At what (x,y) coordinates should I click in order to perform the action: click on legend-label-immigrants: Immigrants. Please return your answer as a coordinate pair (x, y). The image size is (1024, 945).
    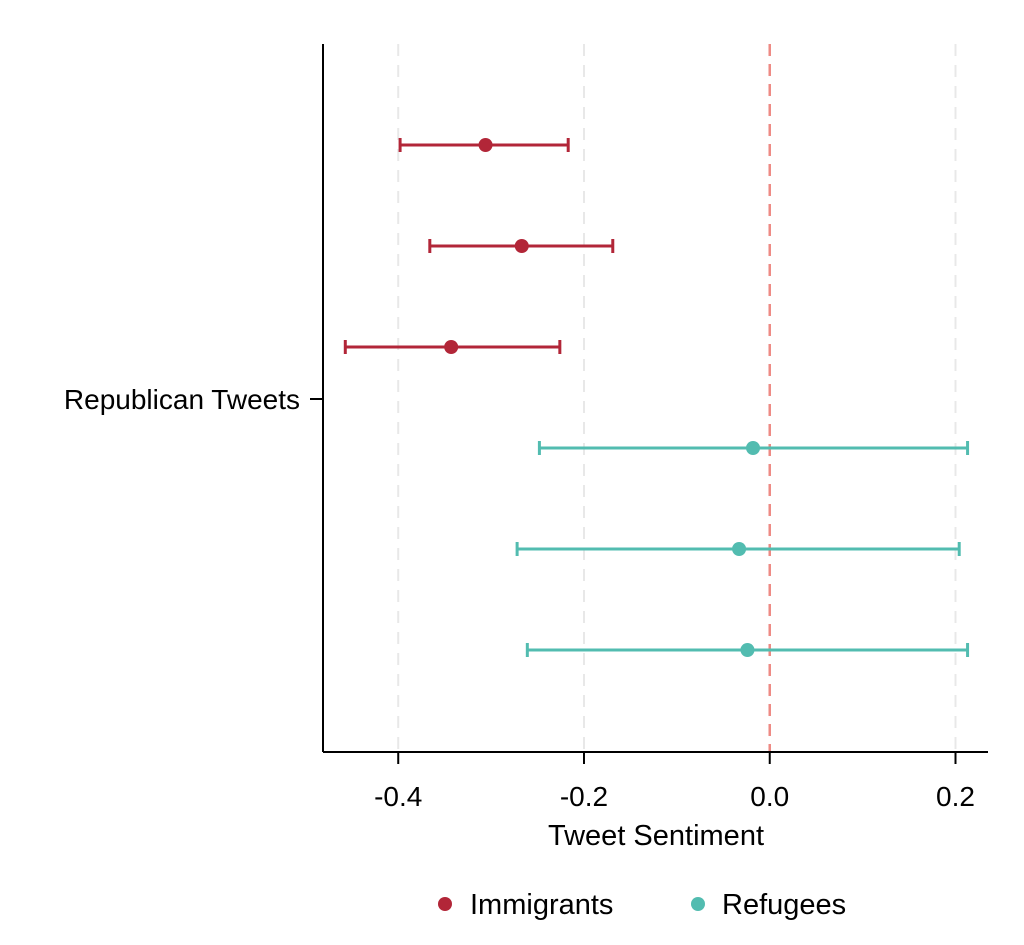
    Looking at the image, I should click on (541, 905).